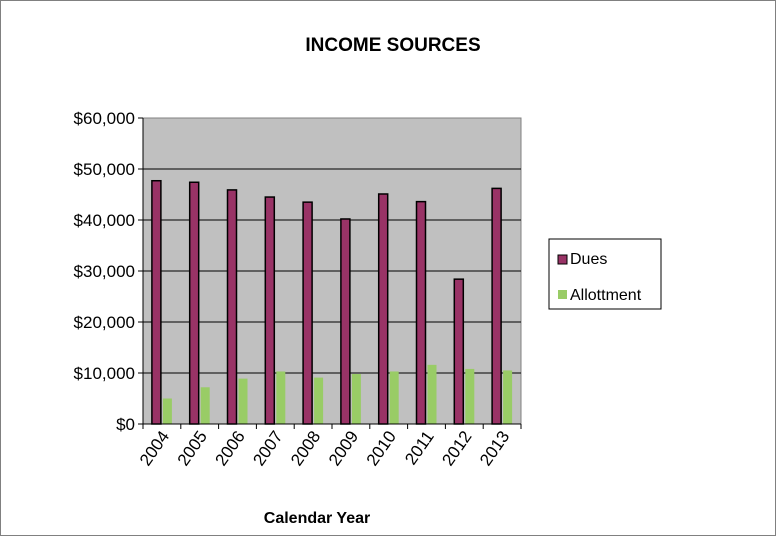 This screenshot has height=536, width=776. I want to click on bar-allottment-2010, so click(394, 397).